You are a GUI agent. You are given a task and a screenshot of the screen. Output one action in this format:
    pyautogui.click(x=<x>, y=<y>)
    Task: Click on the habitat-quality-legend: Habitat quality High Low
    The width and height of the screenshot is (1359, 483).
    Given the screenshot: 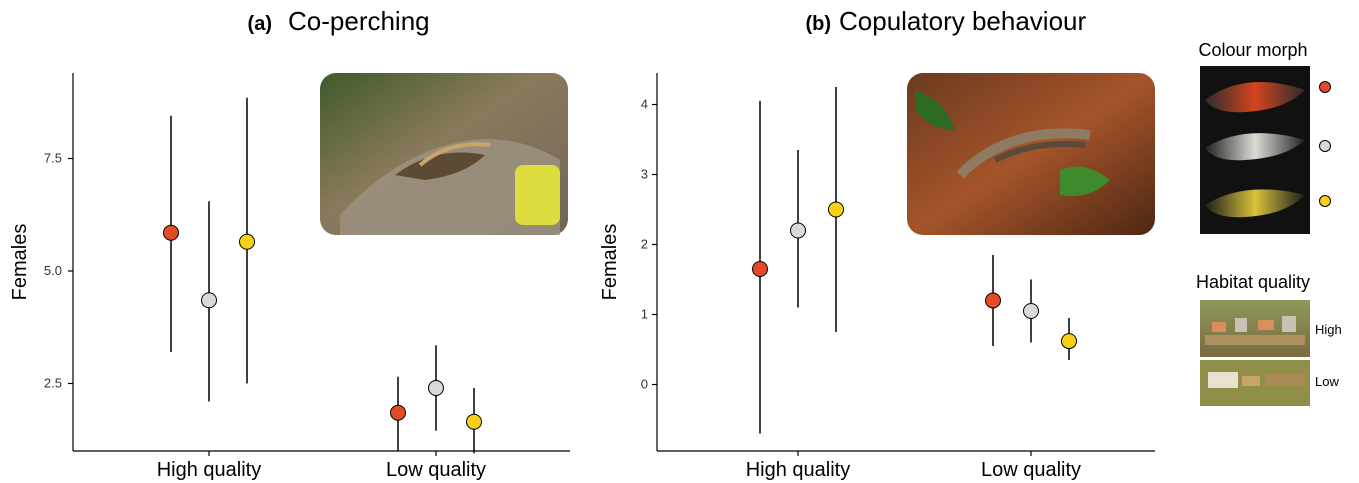 What is the action you would take?
    pyautogui.click(x=1269, y=339)
    